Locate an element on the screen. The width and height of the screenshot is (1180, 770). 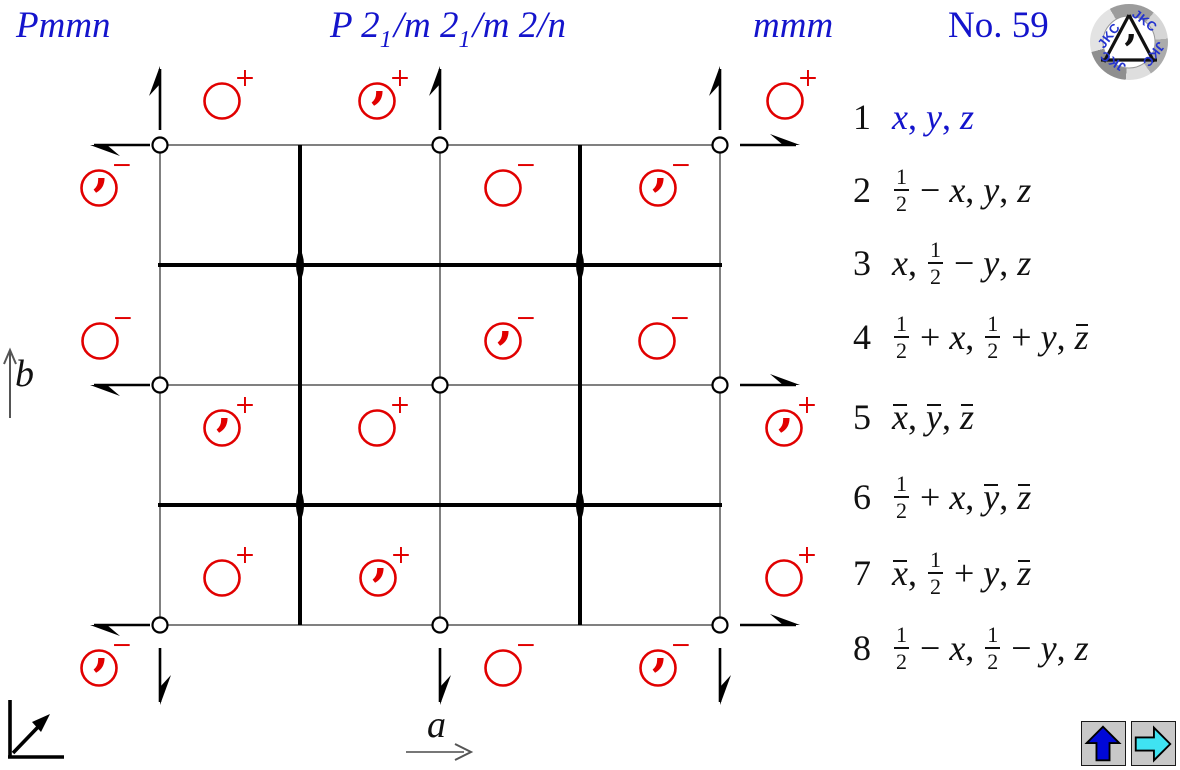
position-number: 2 is located at coordinates (862, 190).